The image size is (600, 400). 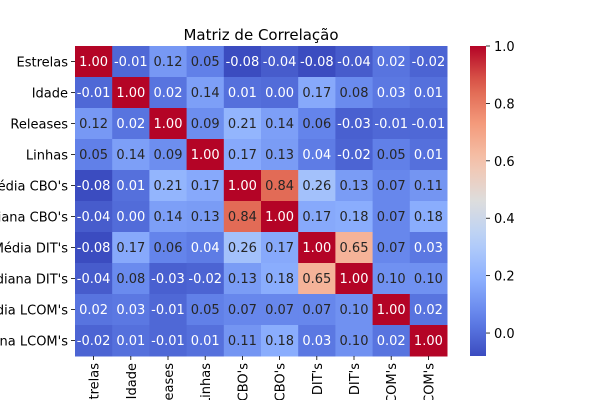 I want to click on cell-value-label: -0.08, so click(x=243, y=62).